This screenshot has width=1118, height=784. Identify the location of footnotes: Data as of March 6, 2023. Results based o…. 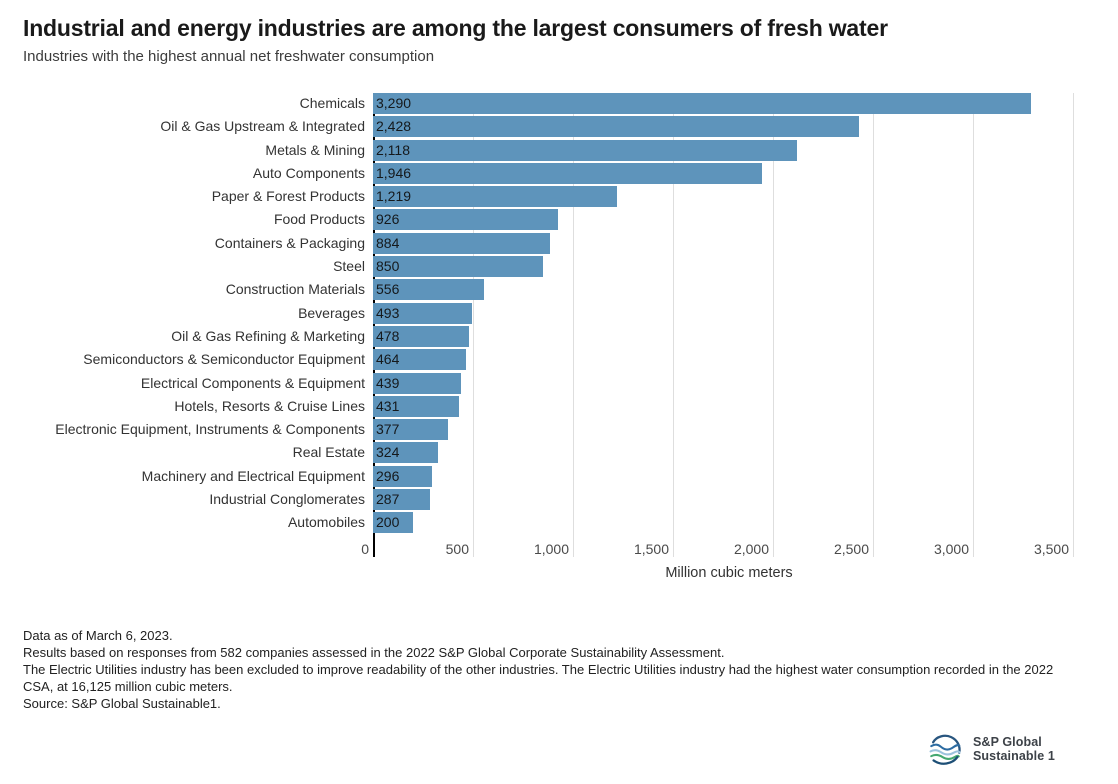
(554, 670).